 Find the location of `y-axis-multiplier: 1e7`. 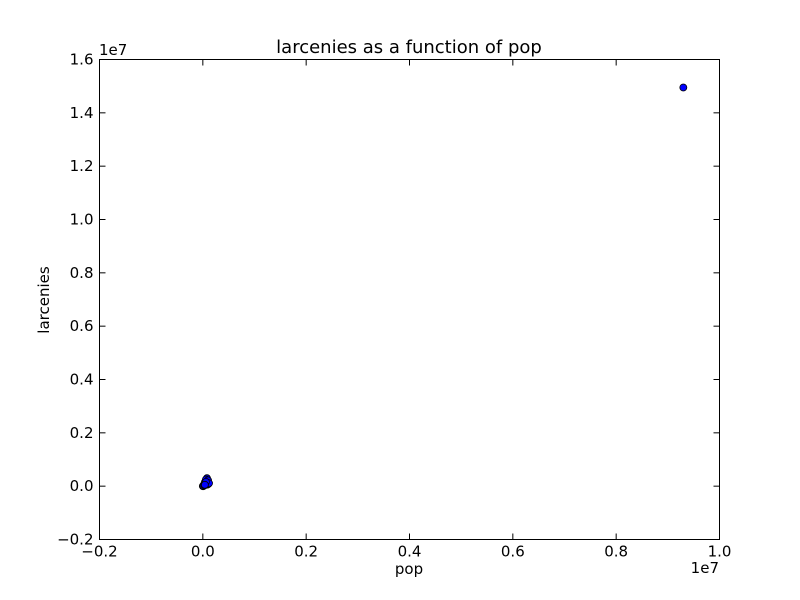

y-axis-multiplier: 1e7 is located at coordinates (113, 50).